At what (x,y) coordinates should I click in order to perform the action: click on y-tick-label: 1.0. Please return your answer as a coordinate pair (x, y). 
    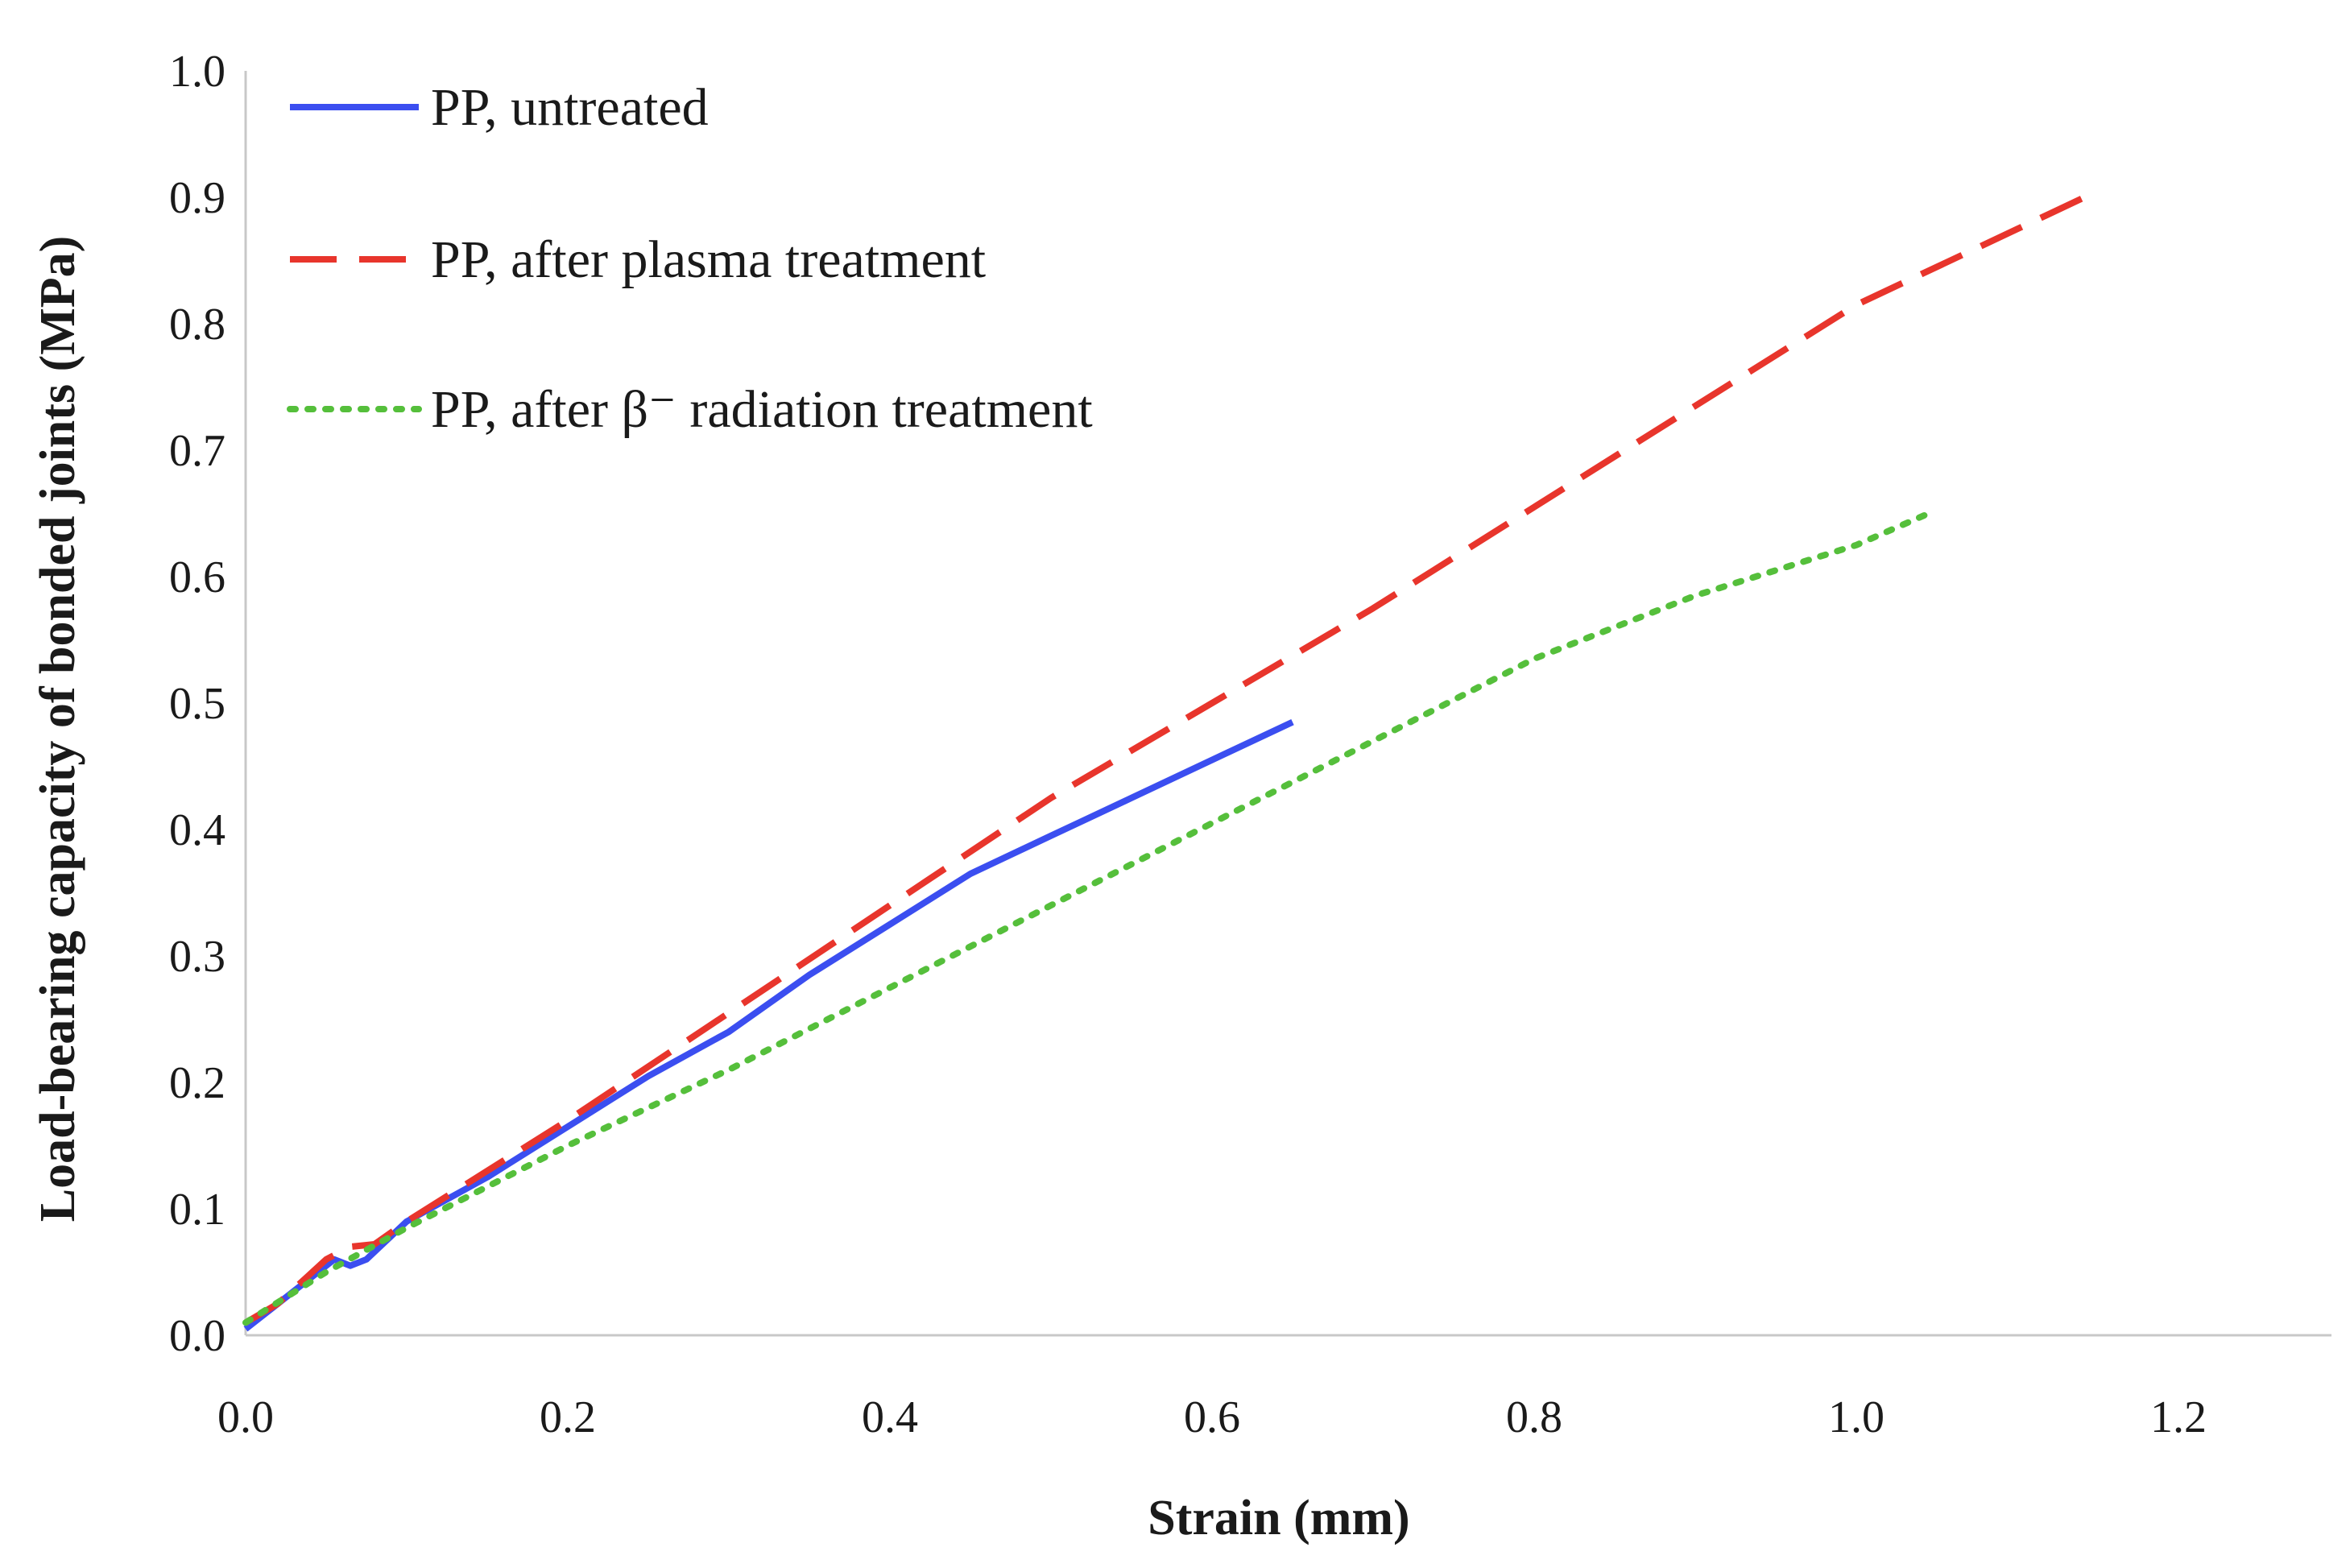
    Looking at the image, I should click on (197, 72).